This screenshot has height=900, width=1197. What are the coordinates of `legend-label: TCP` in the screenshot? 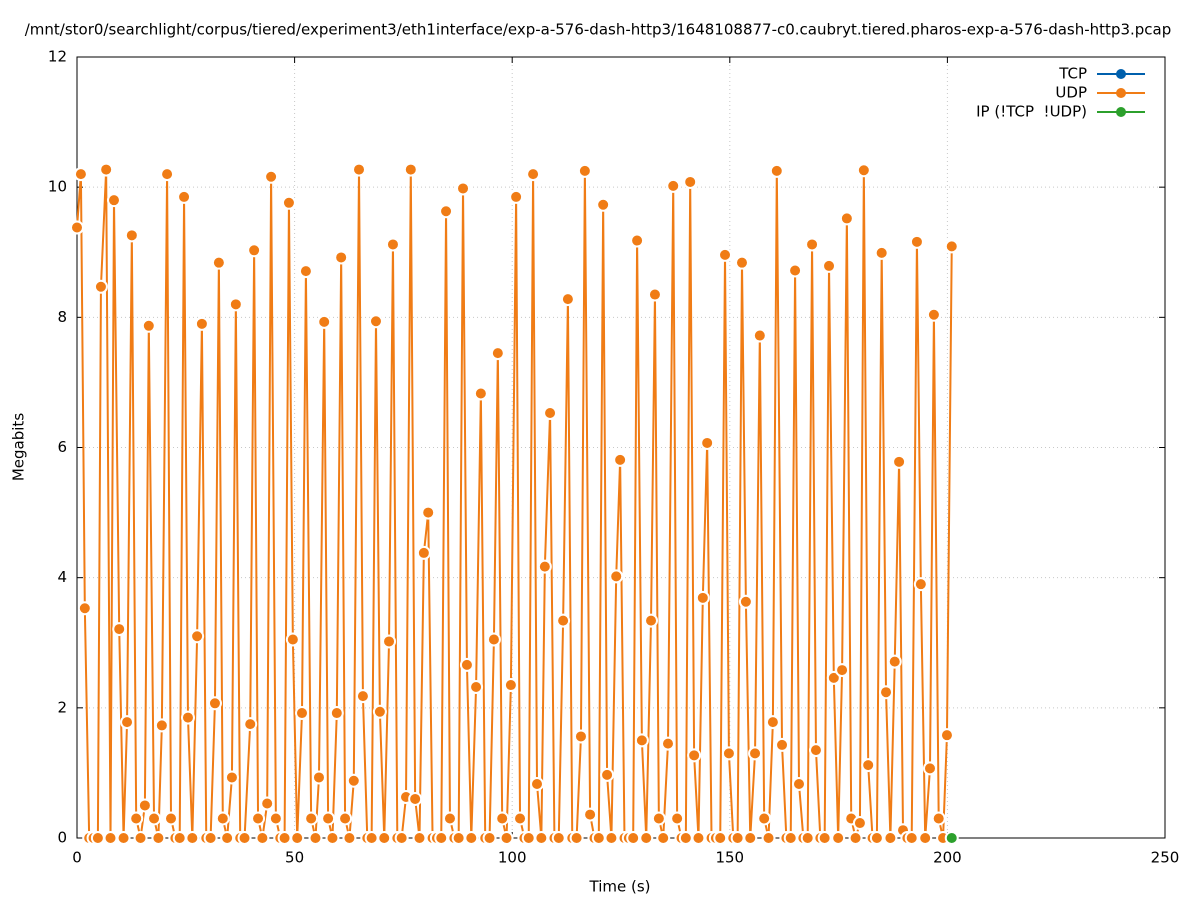 It's located at (1072, 74).